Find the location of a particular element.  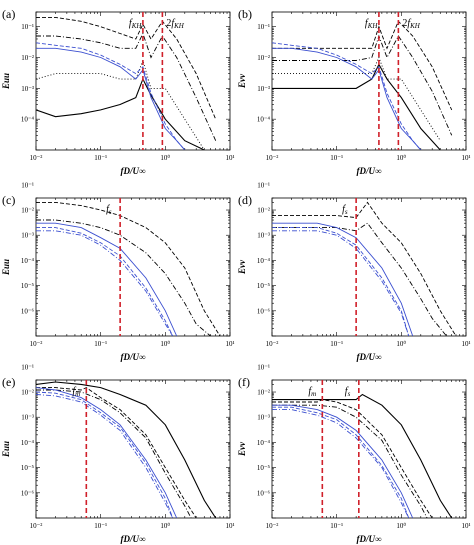

y-axis-label: Euu is located at coordinates (6, 449).